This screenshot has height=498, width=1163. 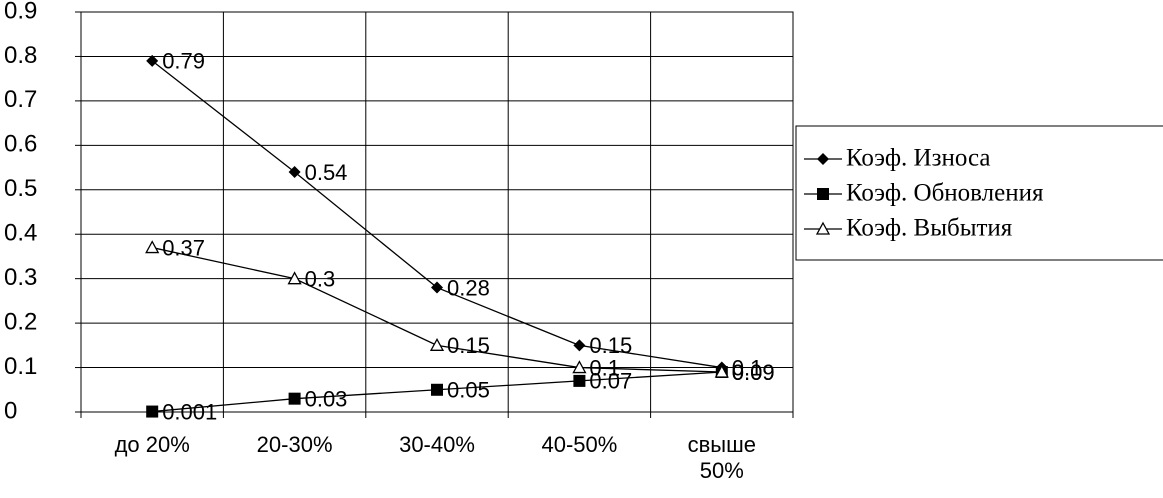 What do you see at coordinates (294, 444) in the screenshot?
I see `x-tick-label: 20-30%` at bounding box center [294, 444].